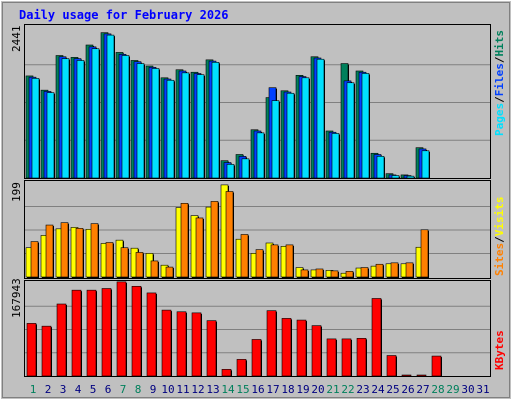  I want to click on panel-hits-ymax-label: 2441, so click(16, 39).